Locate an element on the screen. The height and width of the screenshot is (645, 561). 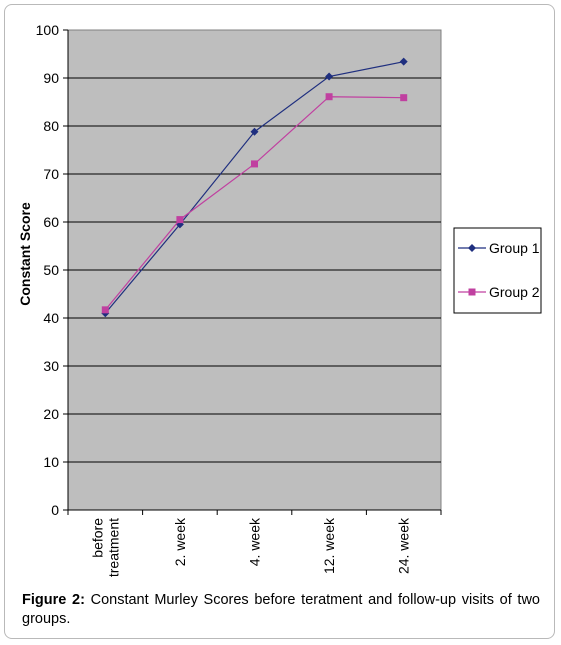
legend-box is located at coordinates (497, 270).